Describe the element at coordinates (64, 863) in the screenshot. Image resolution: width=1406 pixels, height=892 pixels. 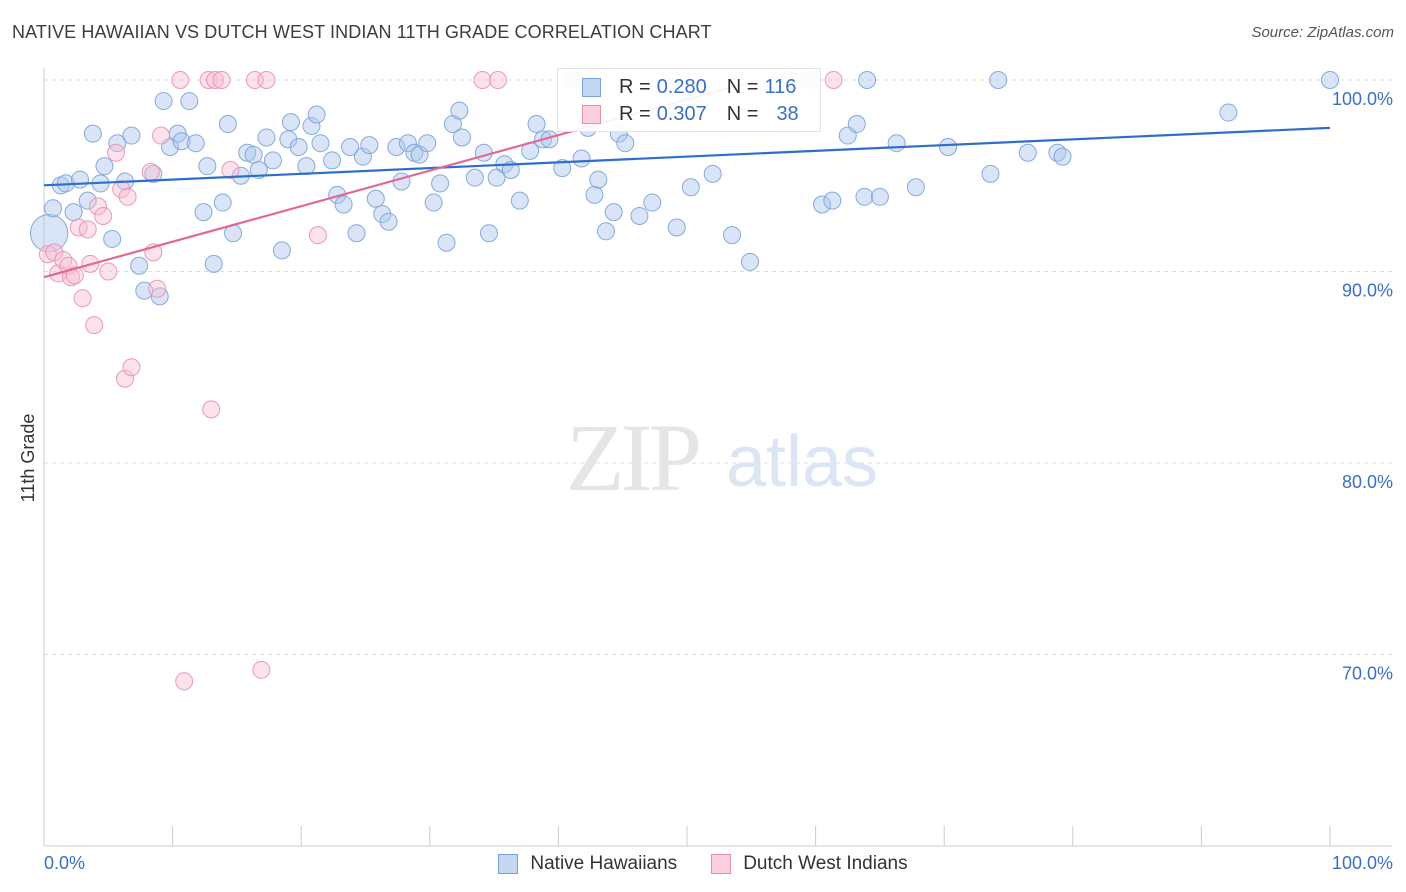
I see `x-tick-label-min: 0.0%` at that location.